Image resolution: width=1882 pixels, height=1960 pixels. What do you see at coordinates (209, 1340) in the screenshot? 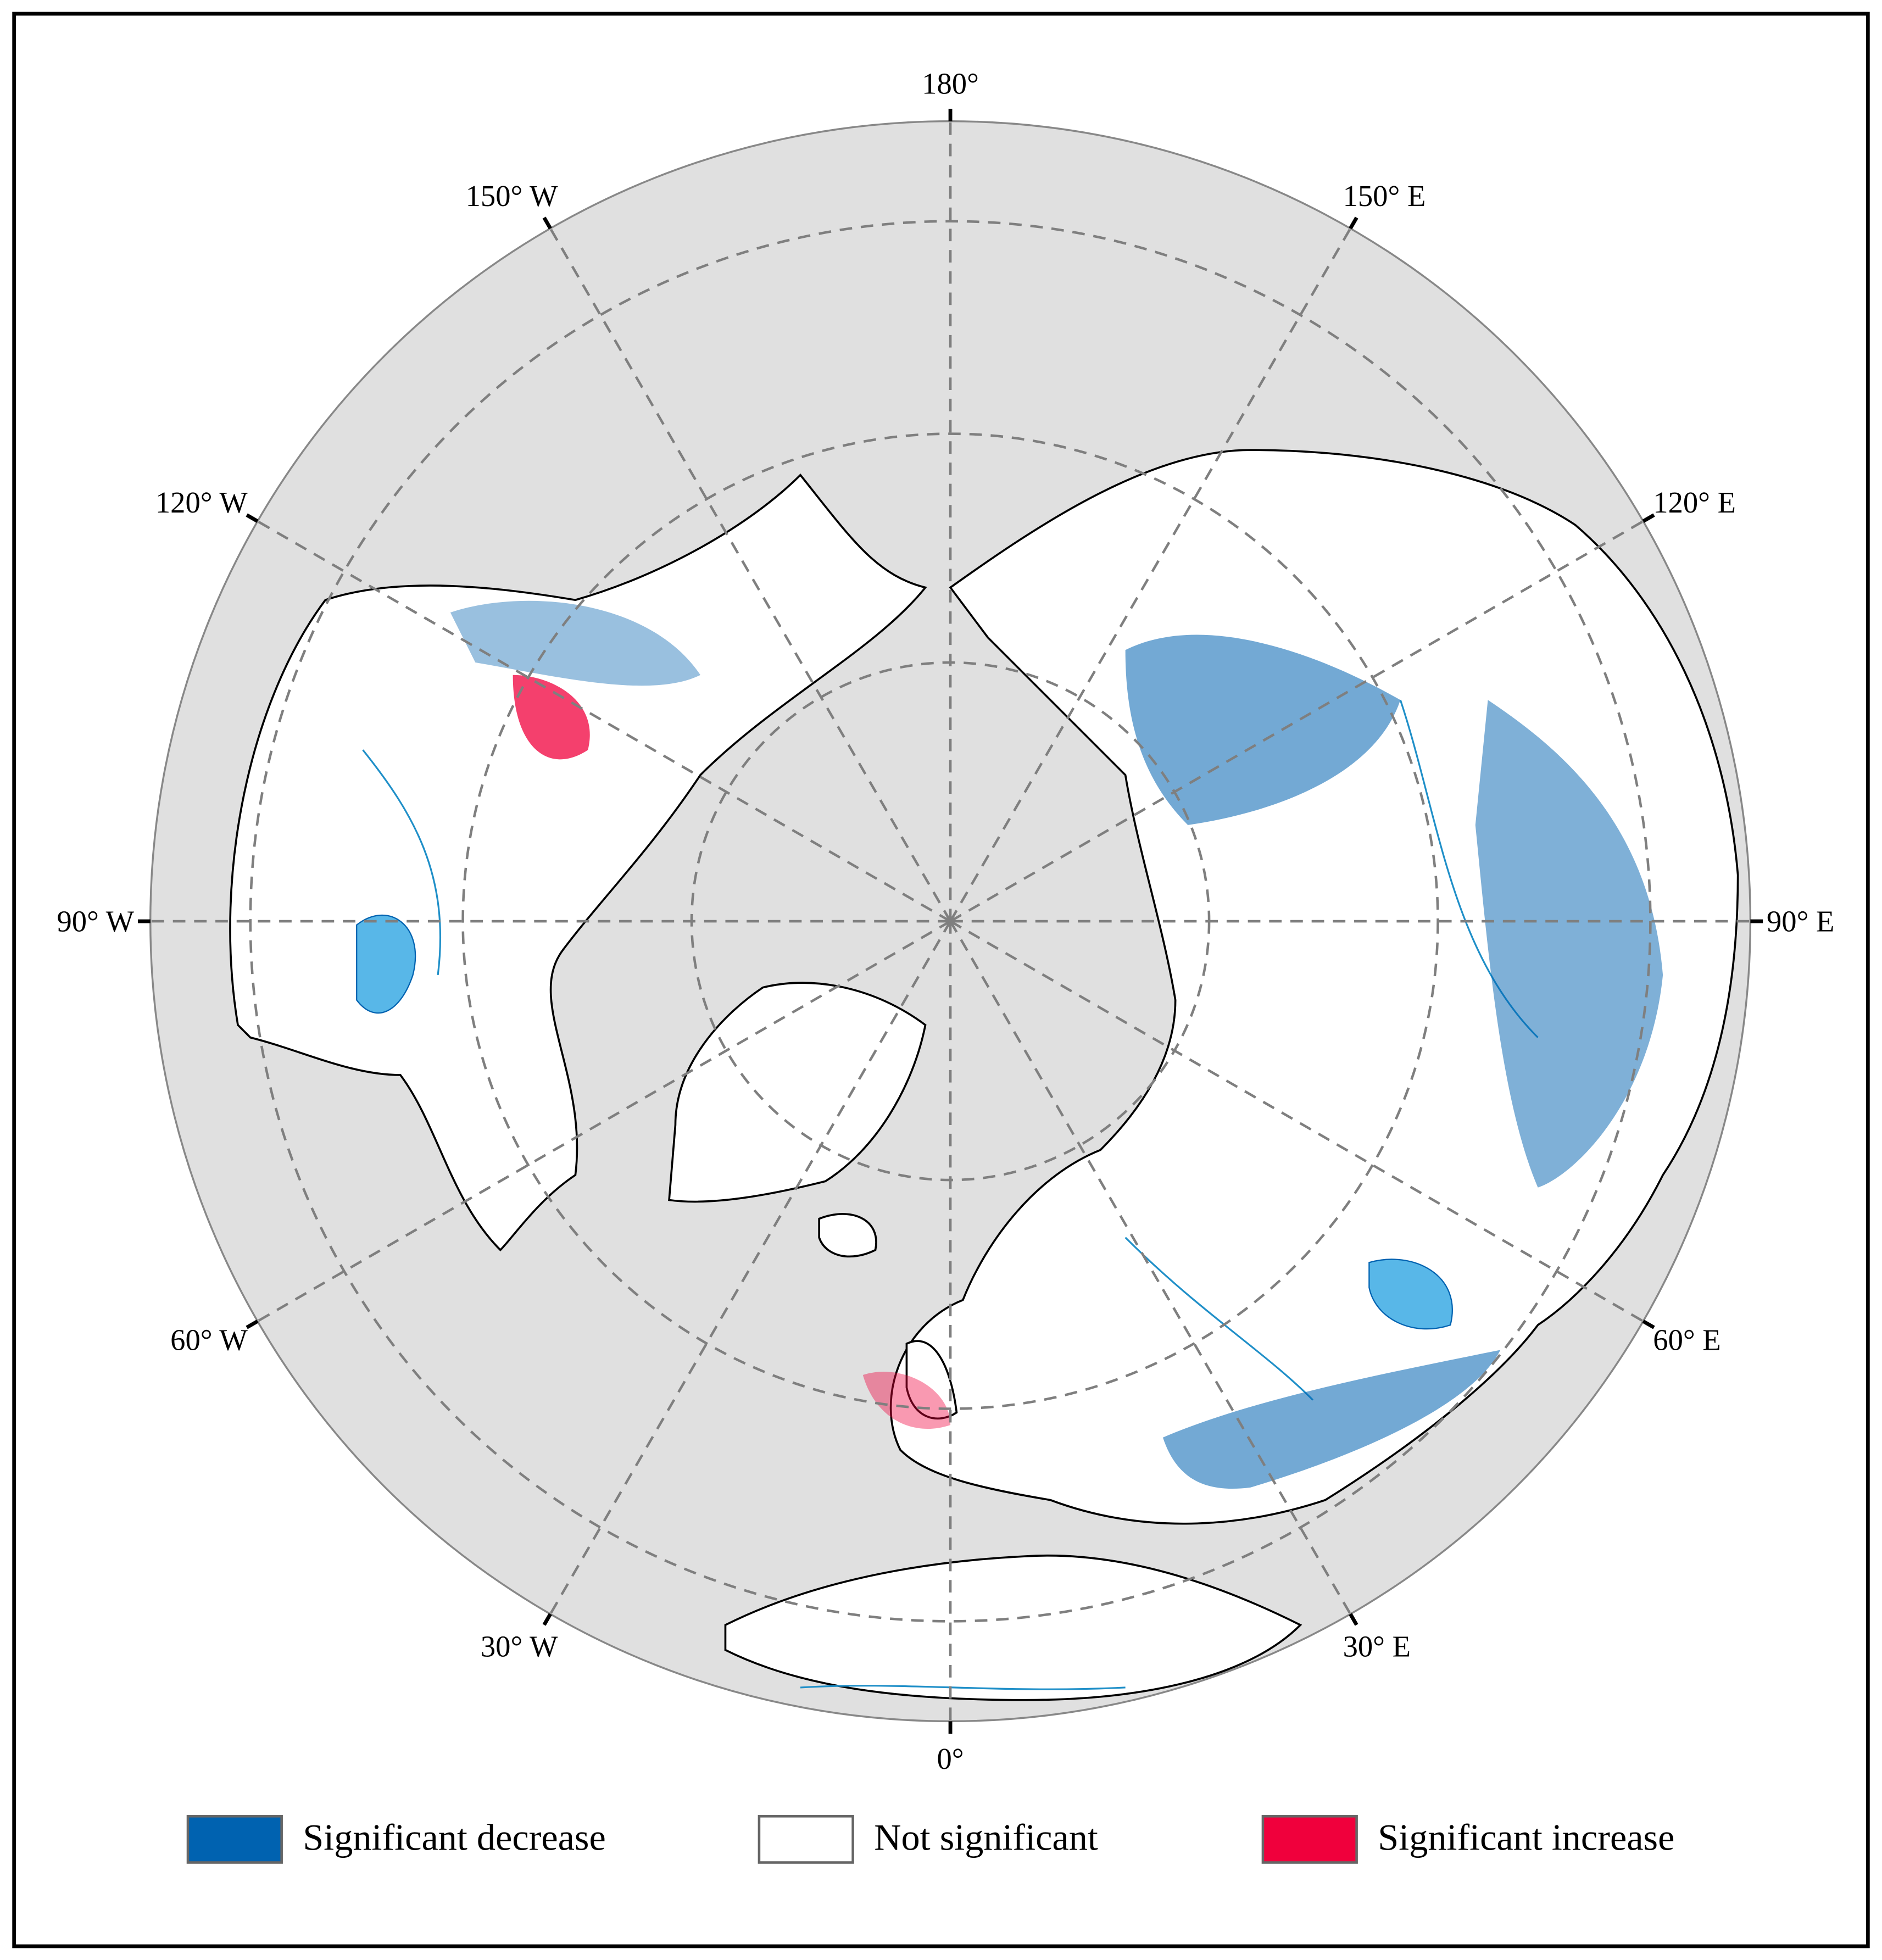
I see `meridian-label: 60° W` at bounding box center [209, 1340].